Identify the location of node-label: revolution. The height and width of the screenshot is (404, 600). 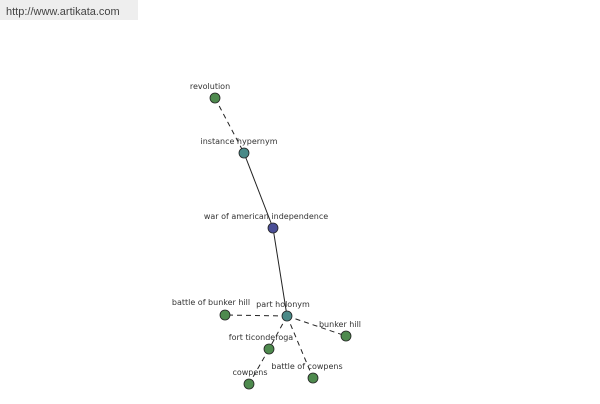
(210, 86).